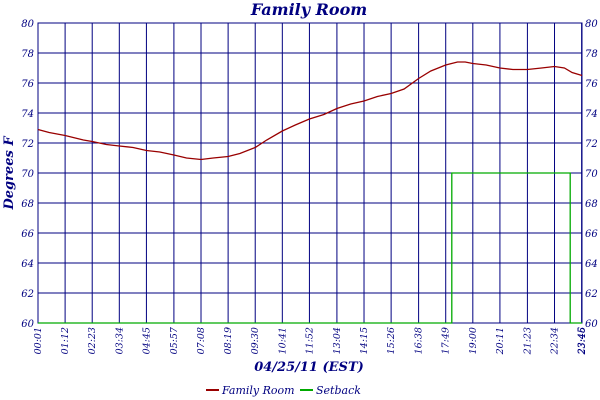 The image size is (600, 400). What do you see at coordinates (591, 264) in the screenshot?
I see `y-tick-label-right: 64` at bounding box center [591, 264].